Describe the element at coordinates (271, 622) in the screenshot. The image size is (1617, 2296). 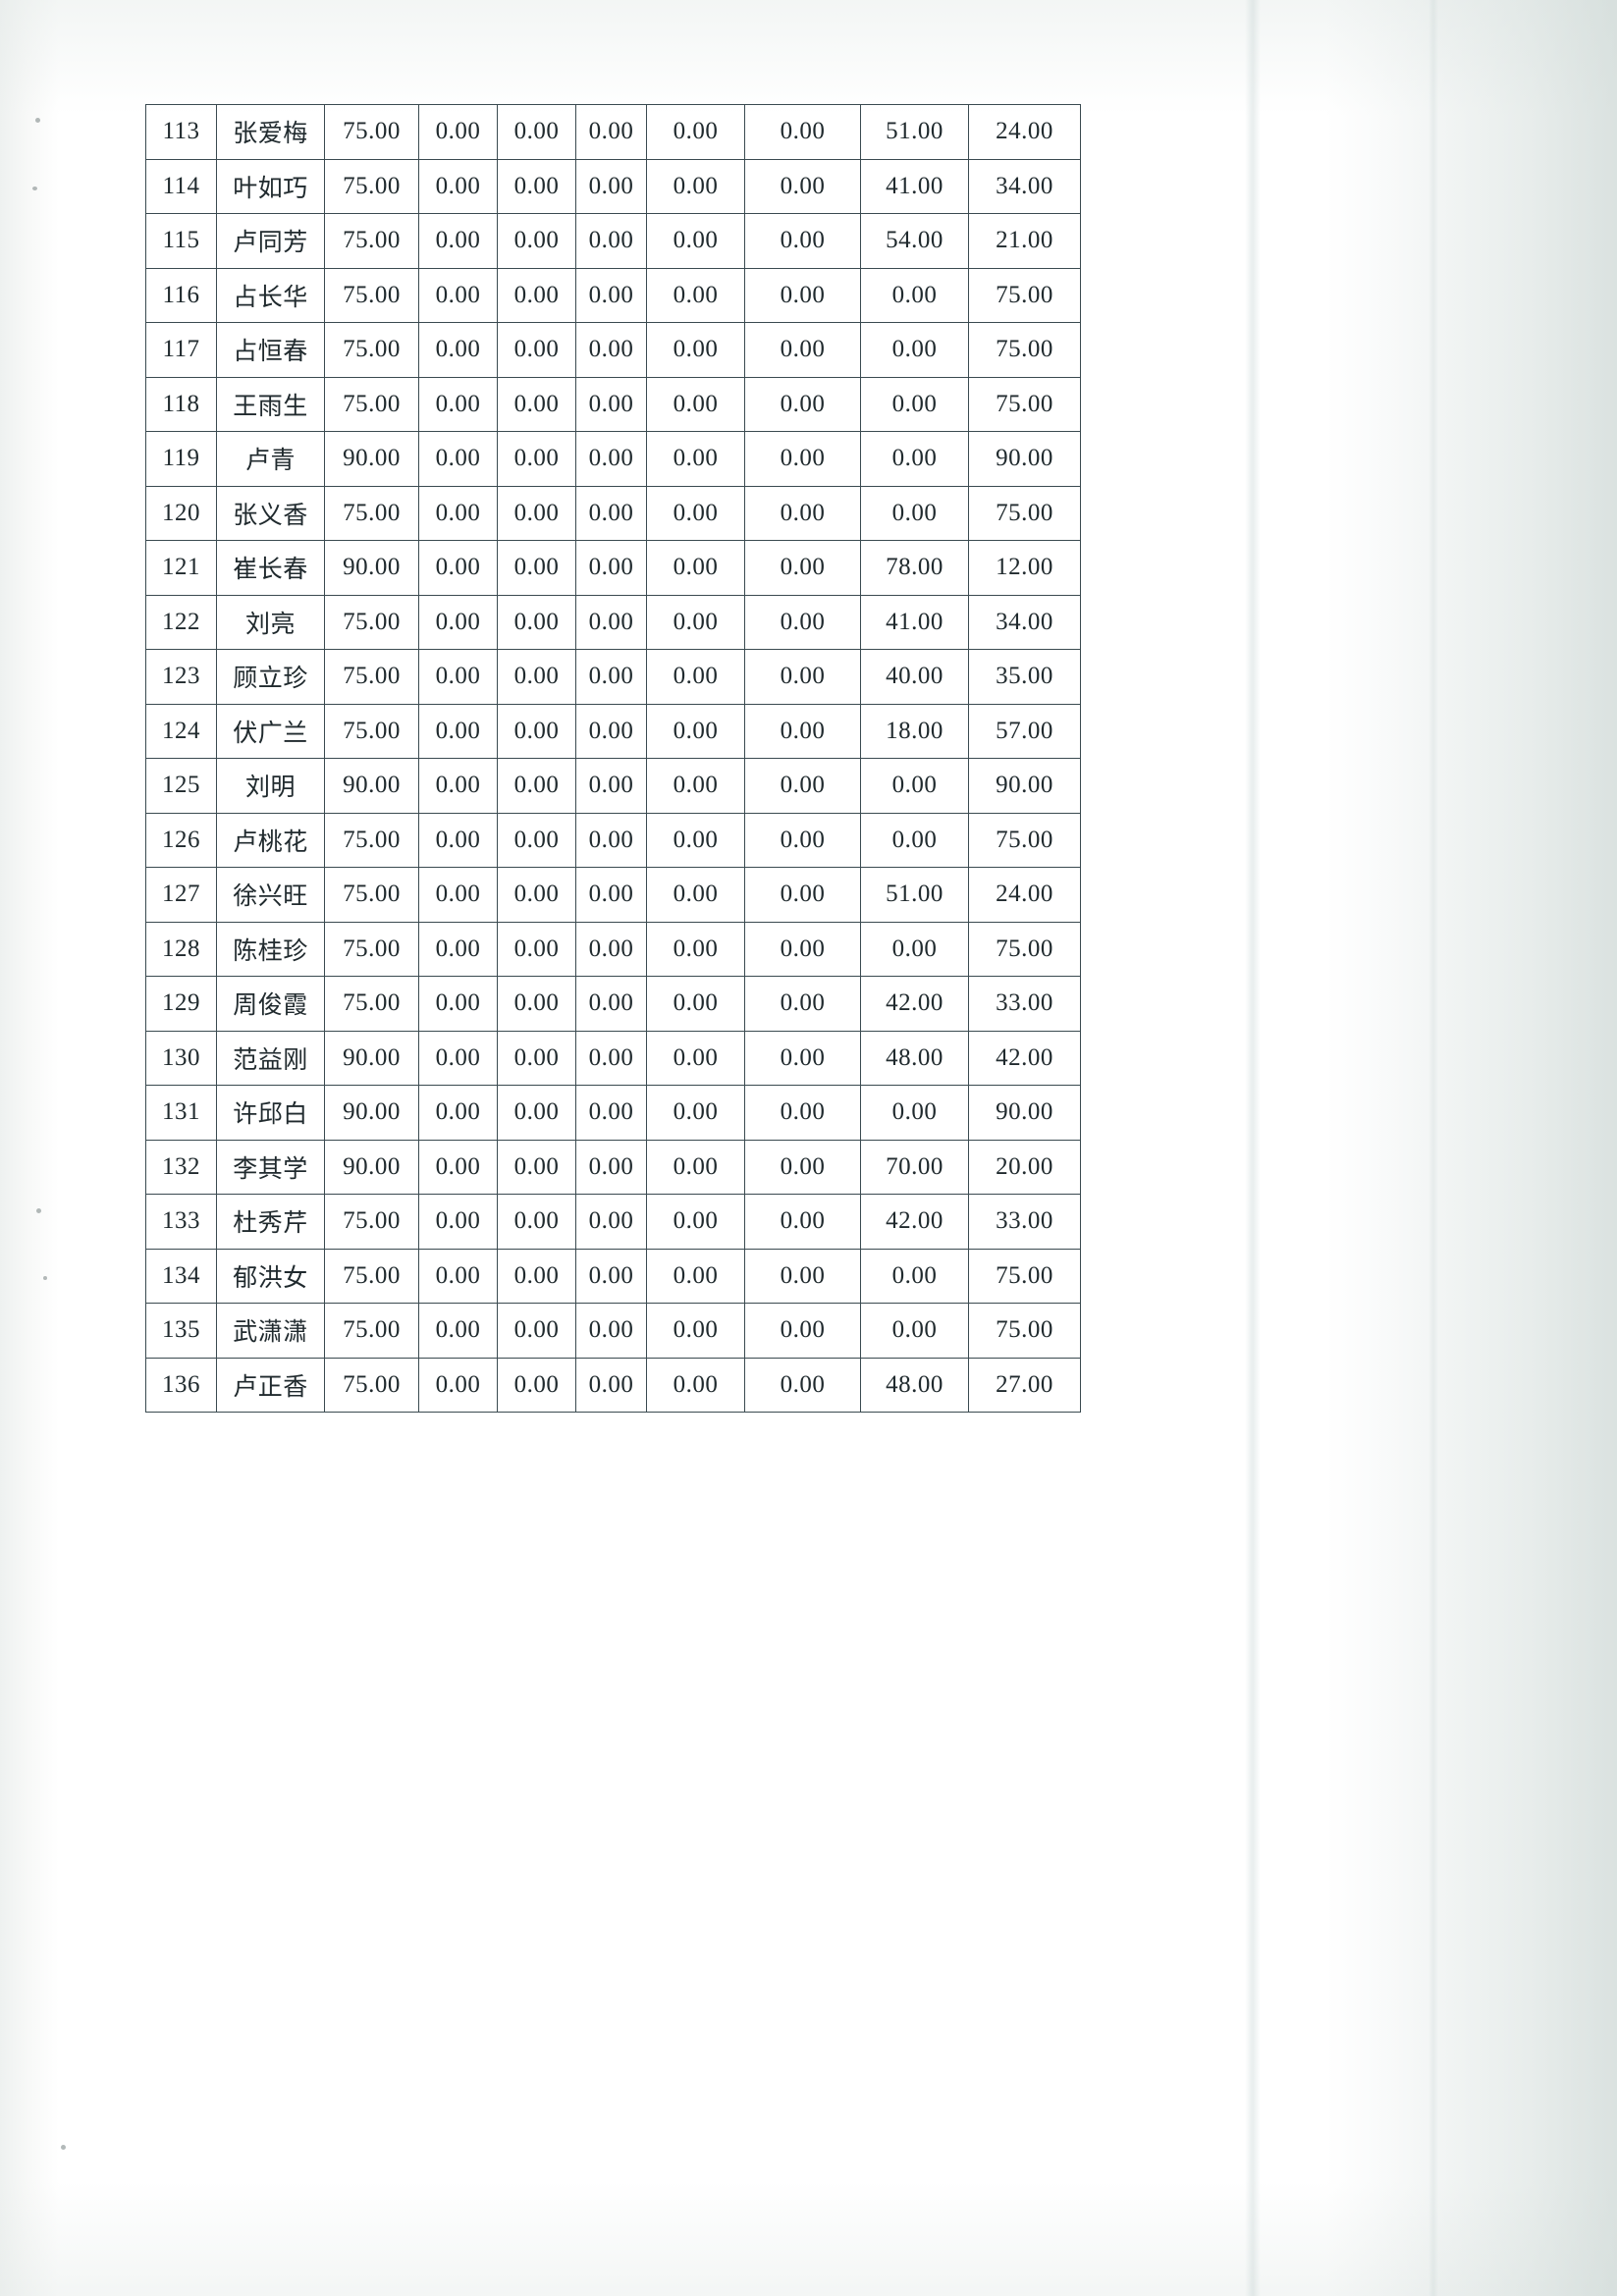
I see `row-name-cell: 刘亮` at that location.